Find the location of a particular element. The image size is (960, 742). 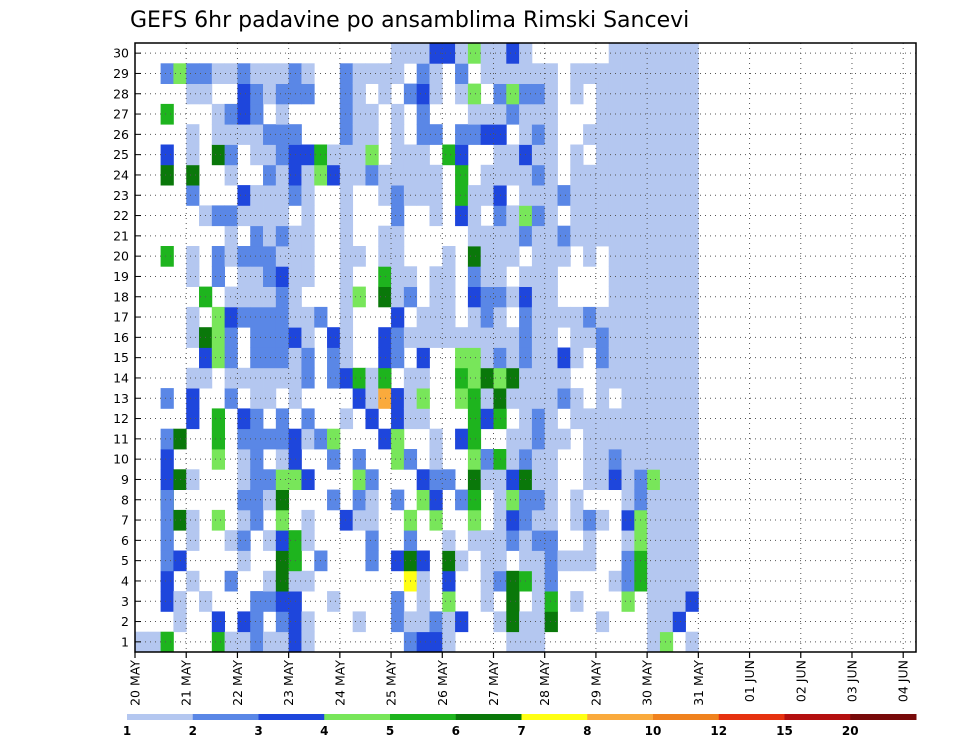

y-tick-label: 11 is located at coordinates (121, 438).